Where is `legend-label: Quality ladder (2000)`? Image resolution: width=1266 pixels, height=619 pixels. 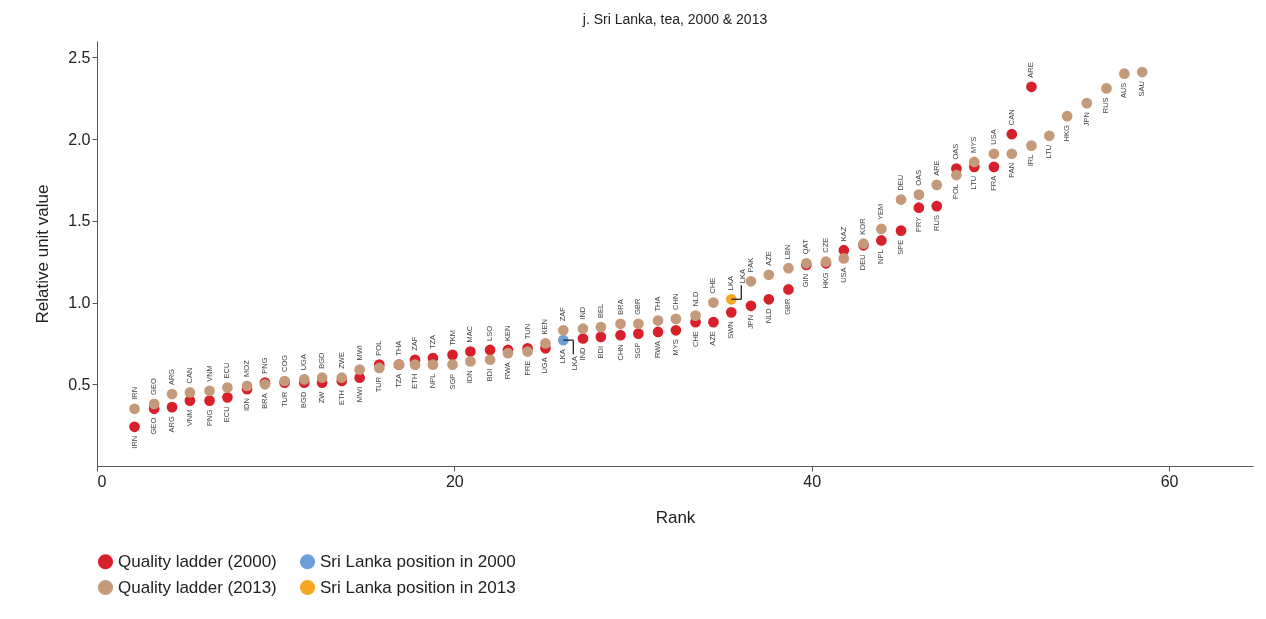 legend-label: Quality ladder (2000) is located at coordinates (197, 561).